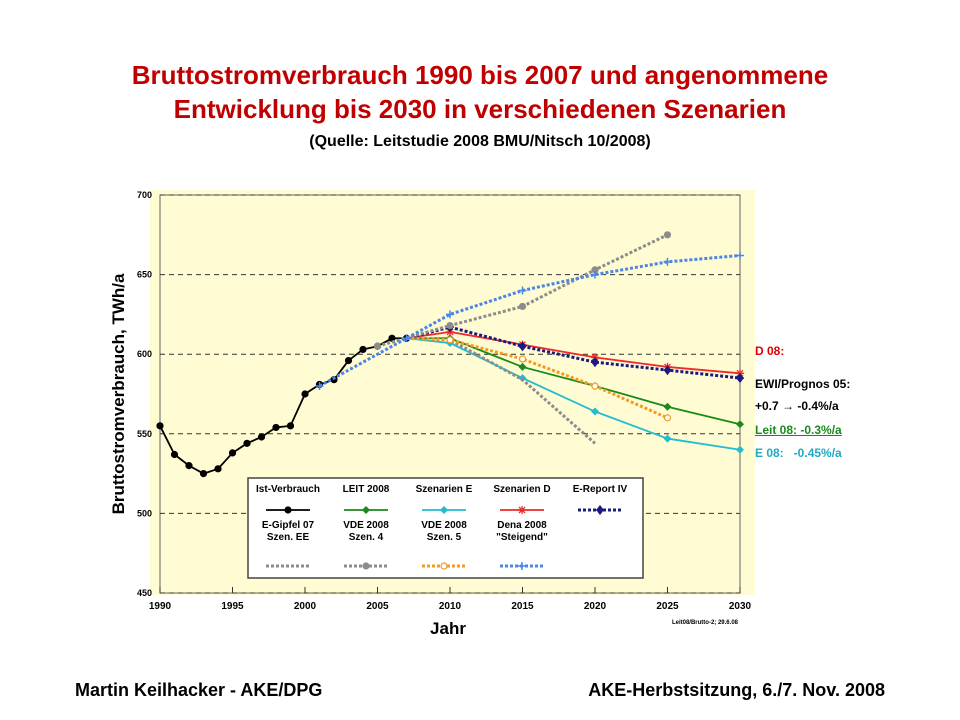 Image resolution: width=960 pixels, height=720 pixels. What do you see at coordinates (803, 384) in the screenshot?
I see `annotation: EWI/Prognos 05:` at bounding box center [803, 384].